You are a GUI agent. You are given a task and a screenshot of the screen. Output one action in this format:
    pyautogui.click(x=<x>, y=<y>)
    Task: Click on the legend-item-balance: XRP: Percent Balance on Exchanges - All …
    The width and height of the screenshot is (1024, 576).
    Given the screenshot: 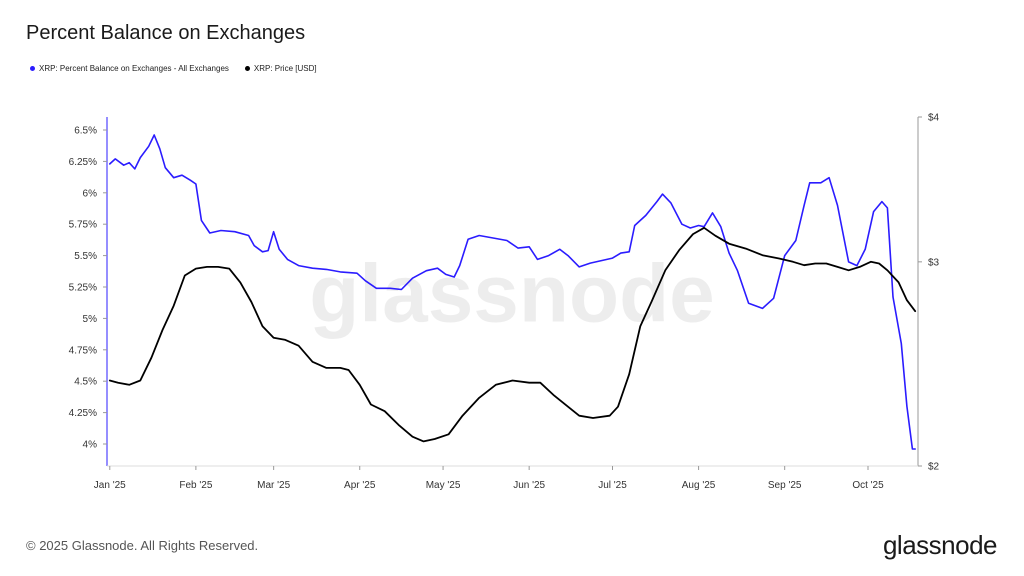 What is the action you would take?
    pyautogui.click(x=129, y=68)
    